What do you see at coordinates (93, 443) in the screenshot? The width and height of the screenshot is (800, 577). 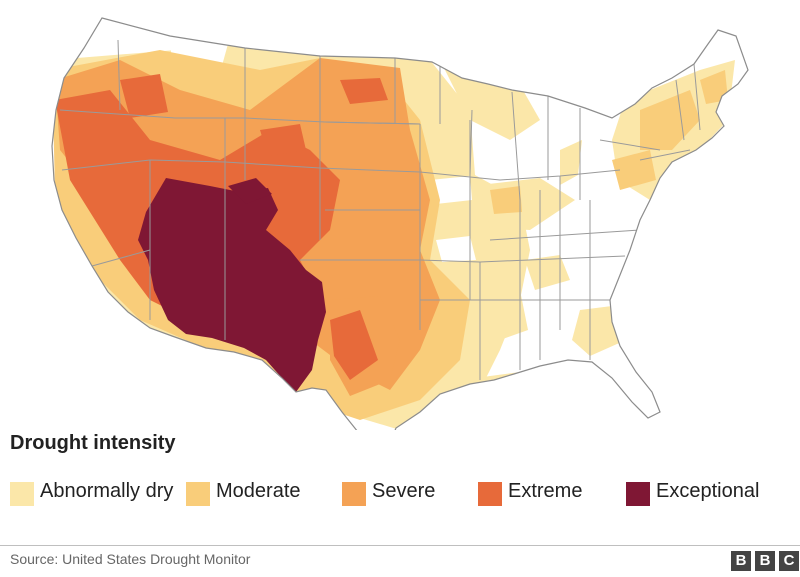 I see `legend-title: Drought intensity` at bounding box center [93, 443].